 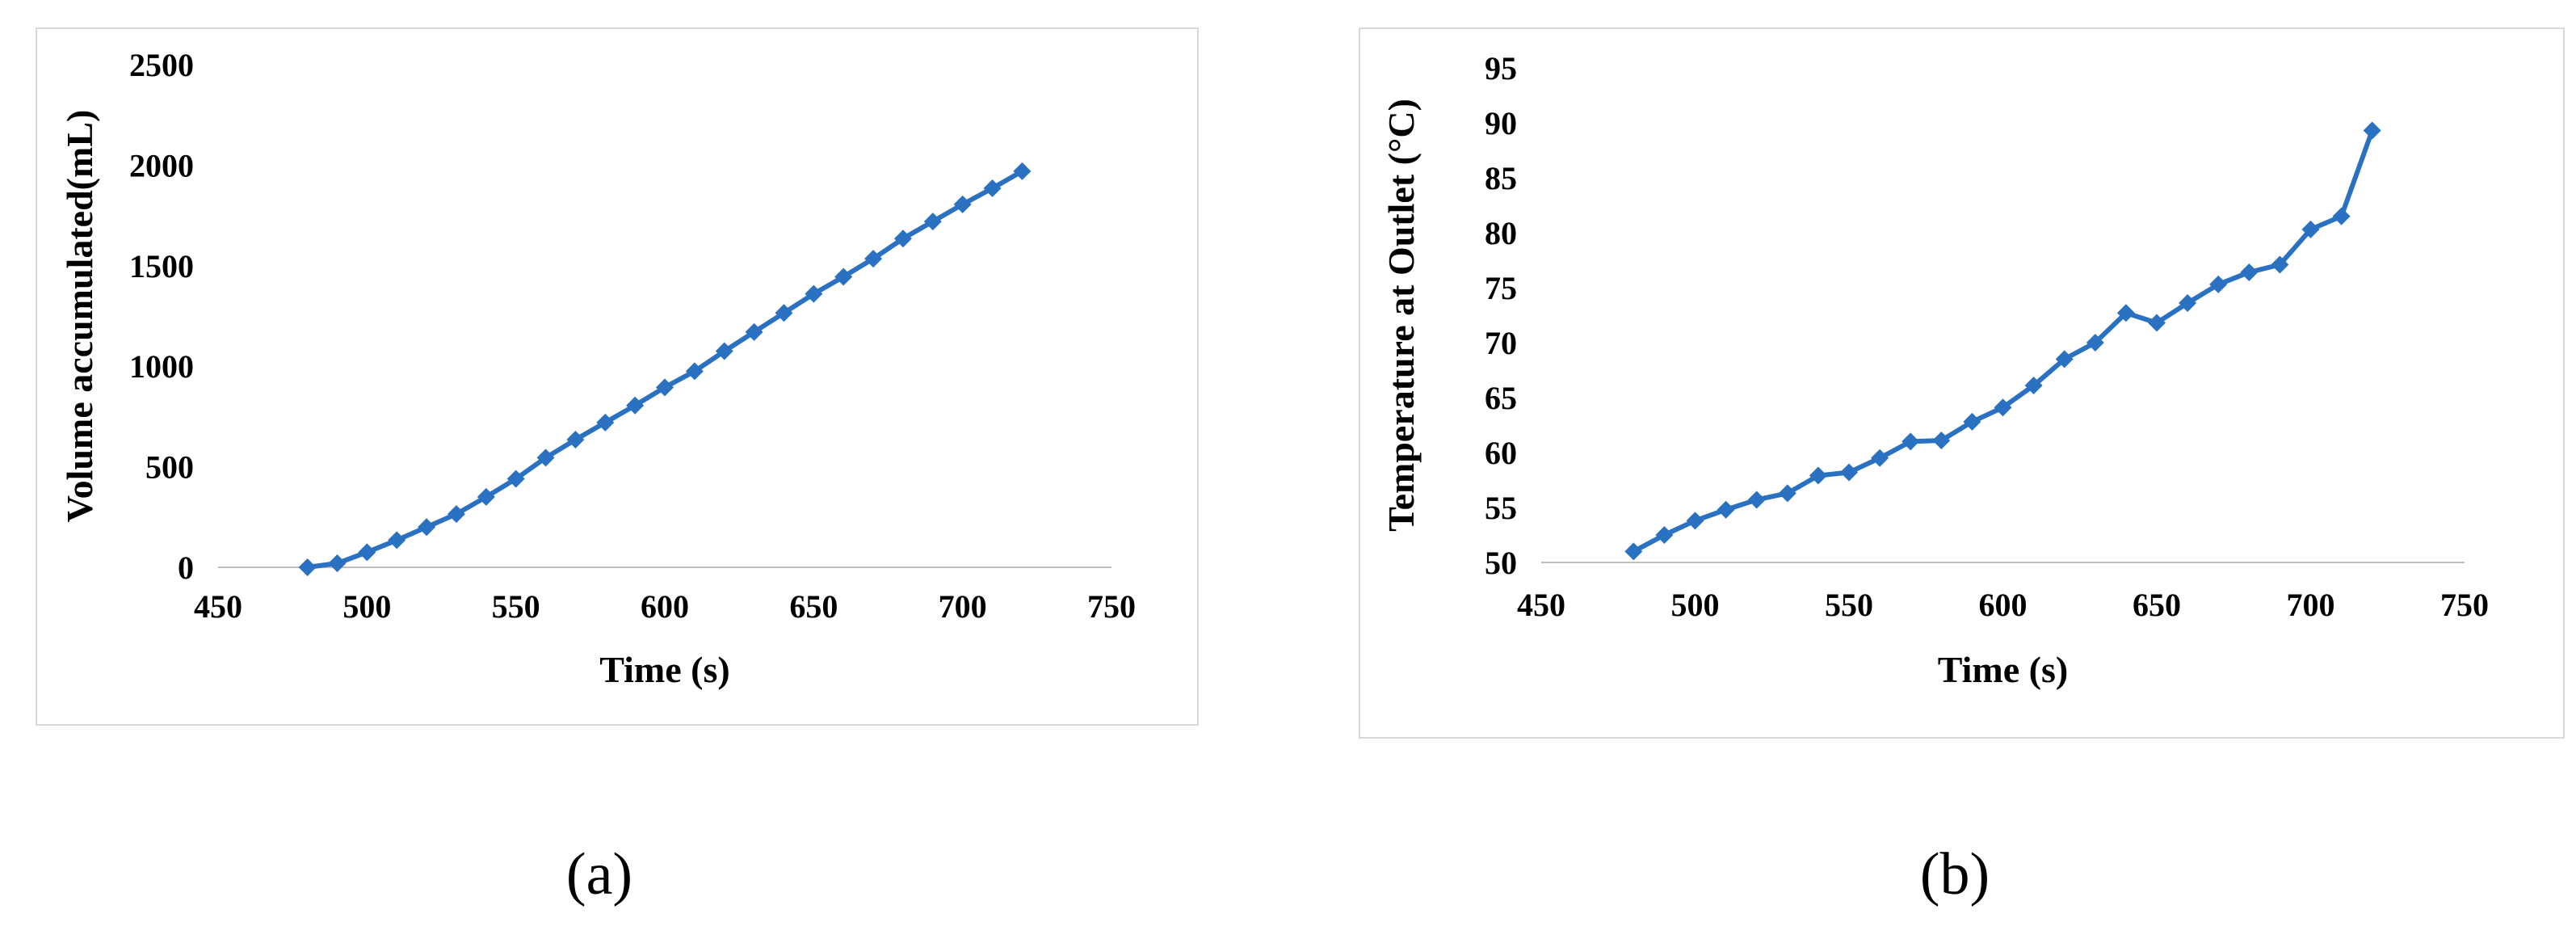 I want to click on y-tick-label: 85, so click(x=1501, y=178).